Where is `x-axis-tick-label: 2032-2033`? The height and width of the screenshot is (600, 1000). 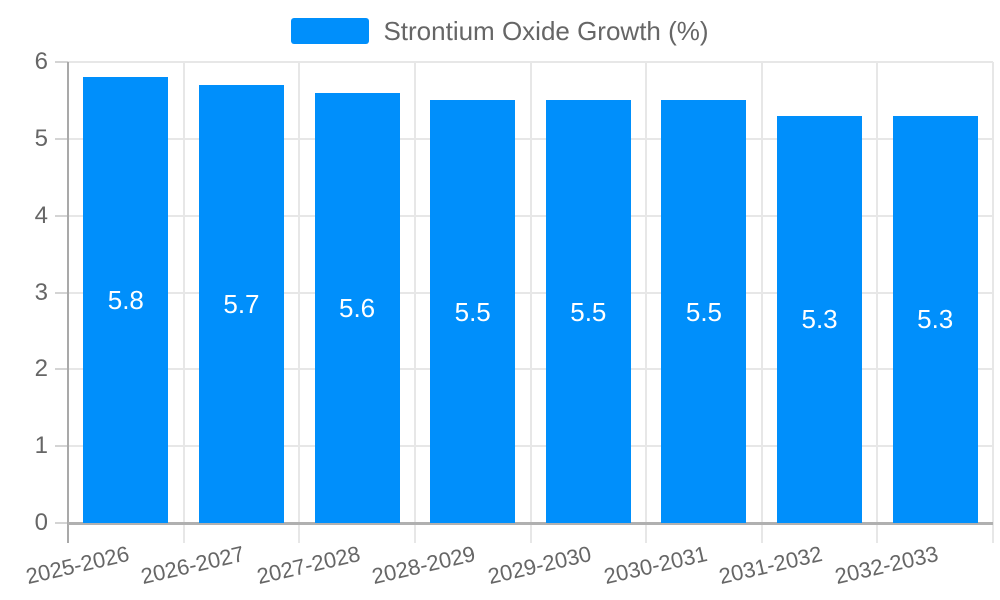 x-axis-tick-label: 2032-2033 is located at coordinates (886, 565).